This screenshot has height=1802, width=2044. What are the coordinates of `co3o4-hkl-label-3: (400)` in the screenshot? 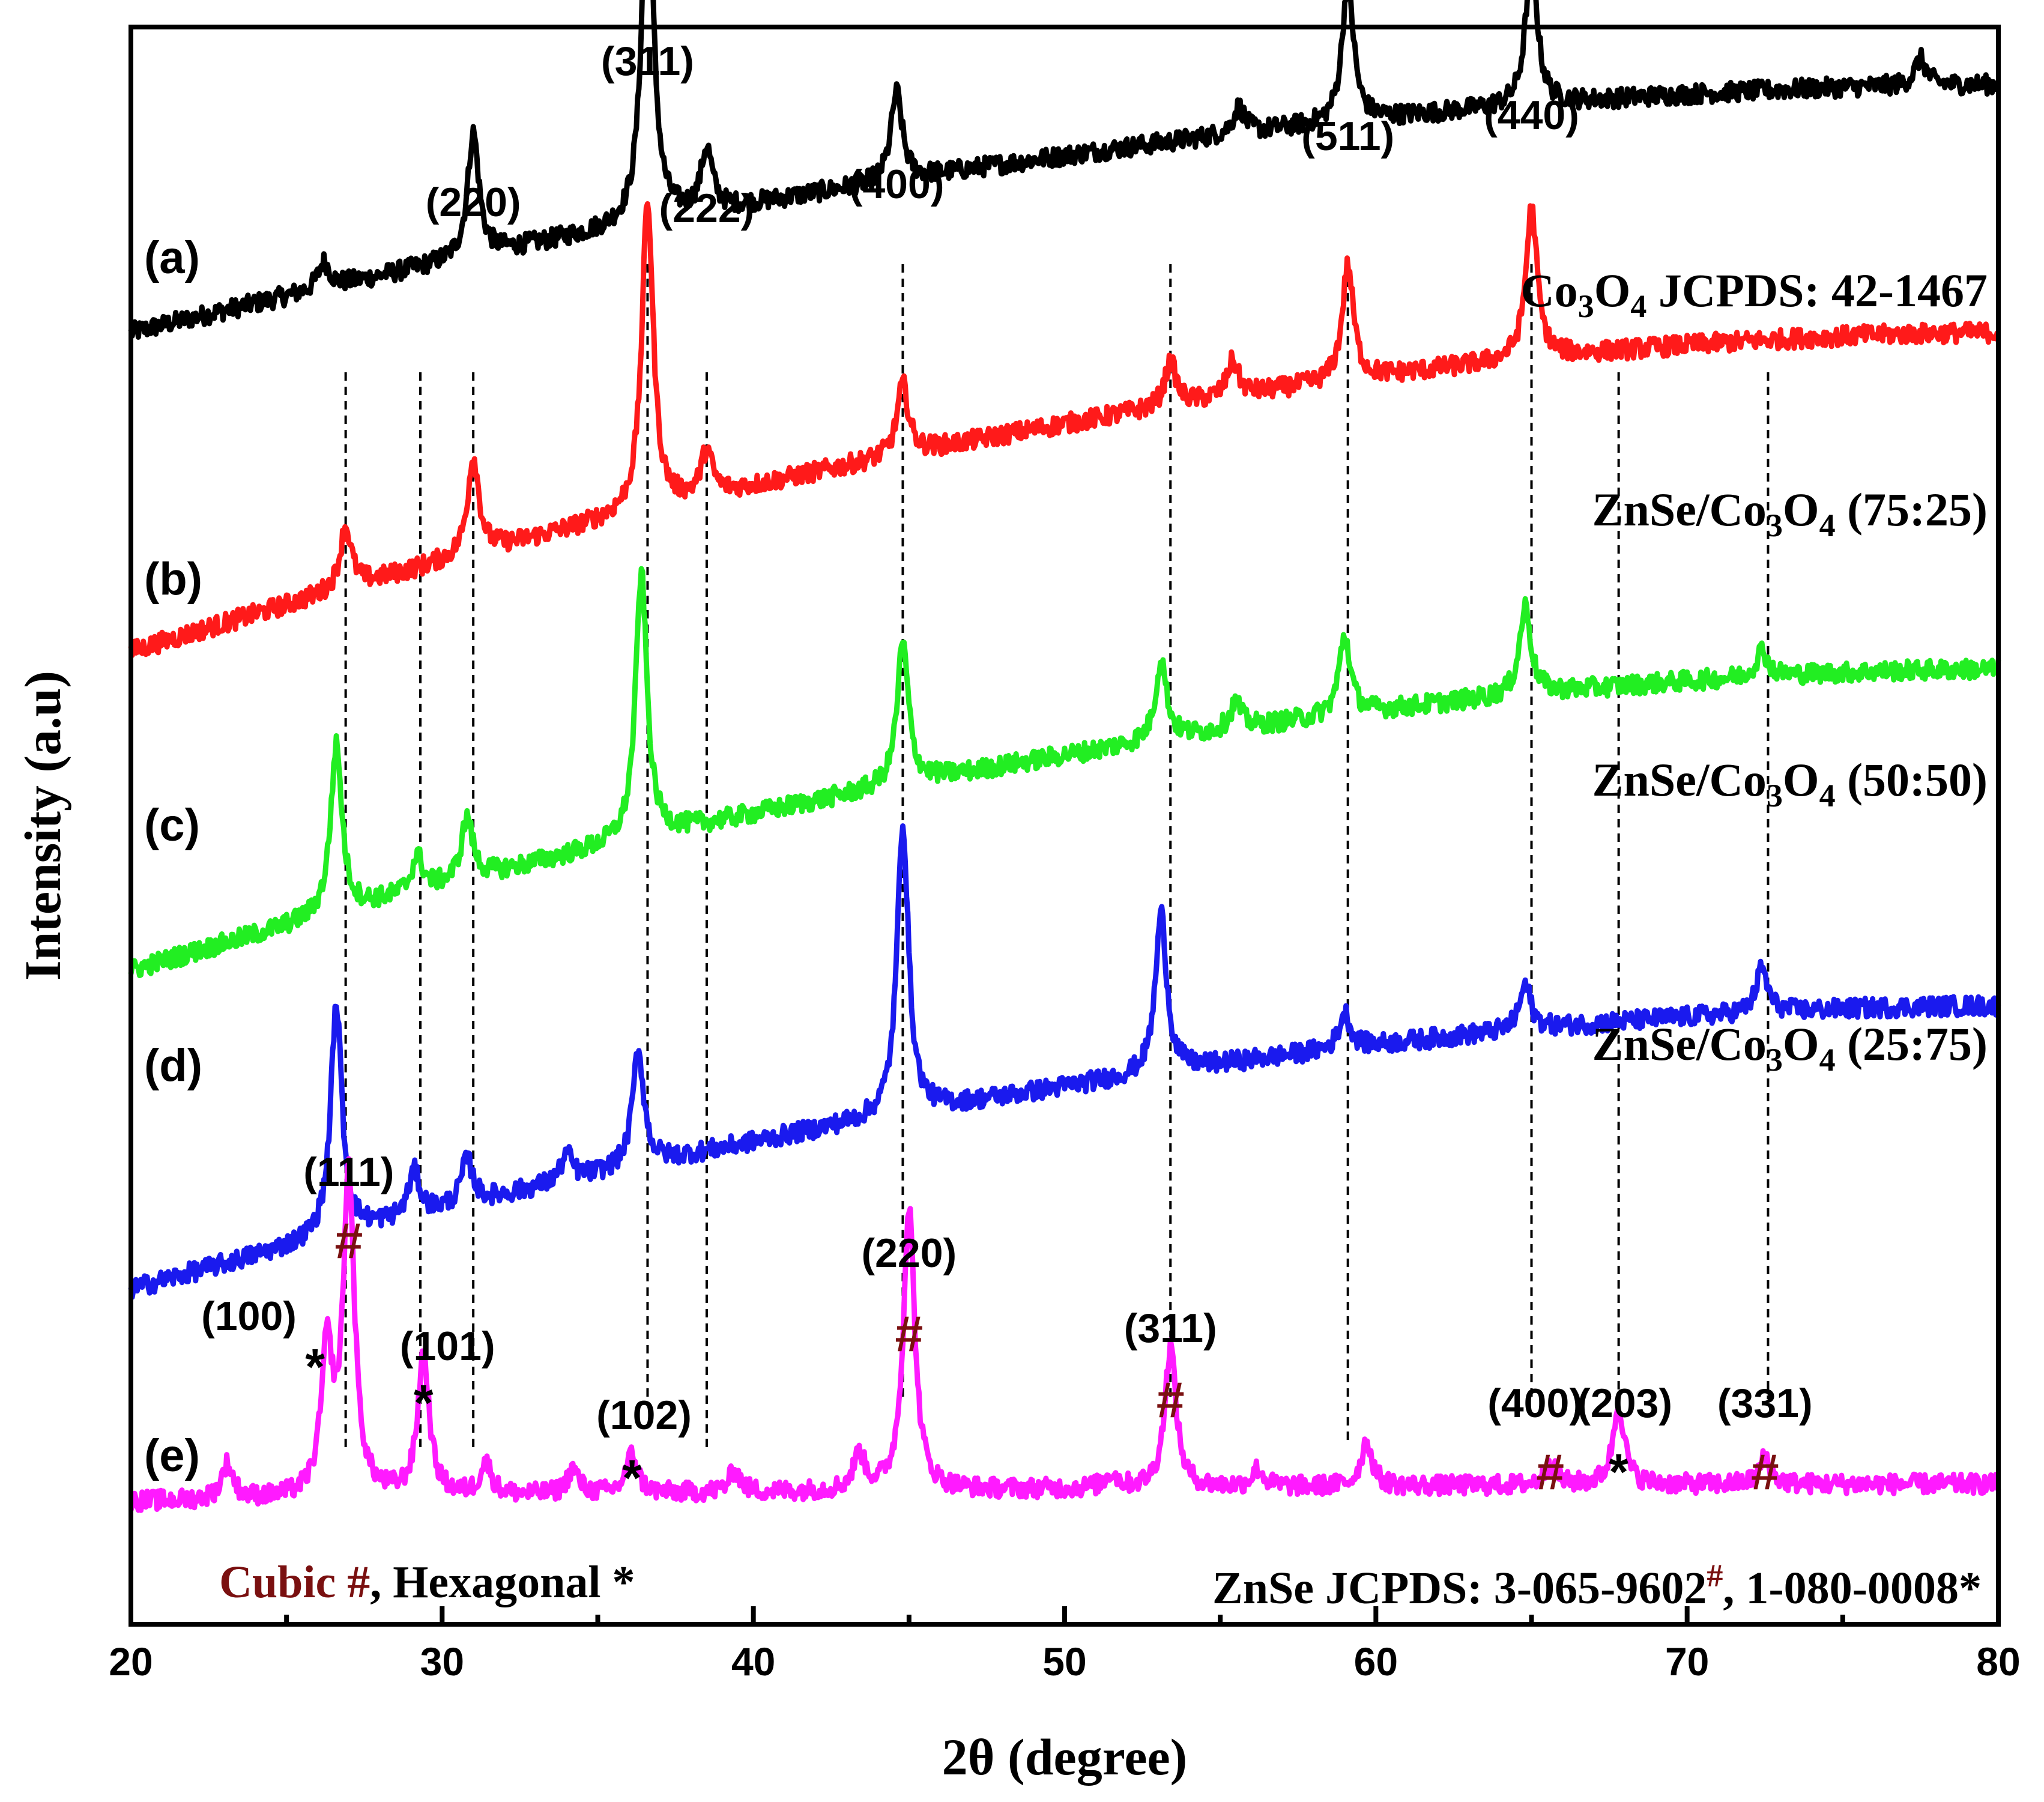 It's located at (897, 184).